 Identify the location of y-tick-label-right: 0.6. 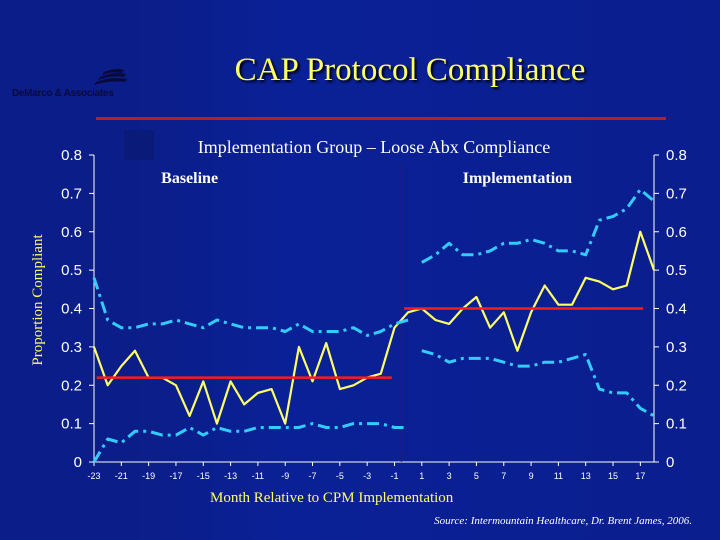
(676, 232).